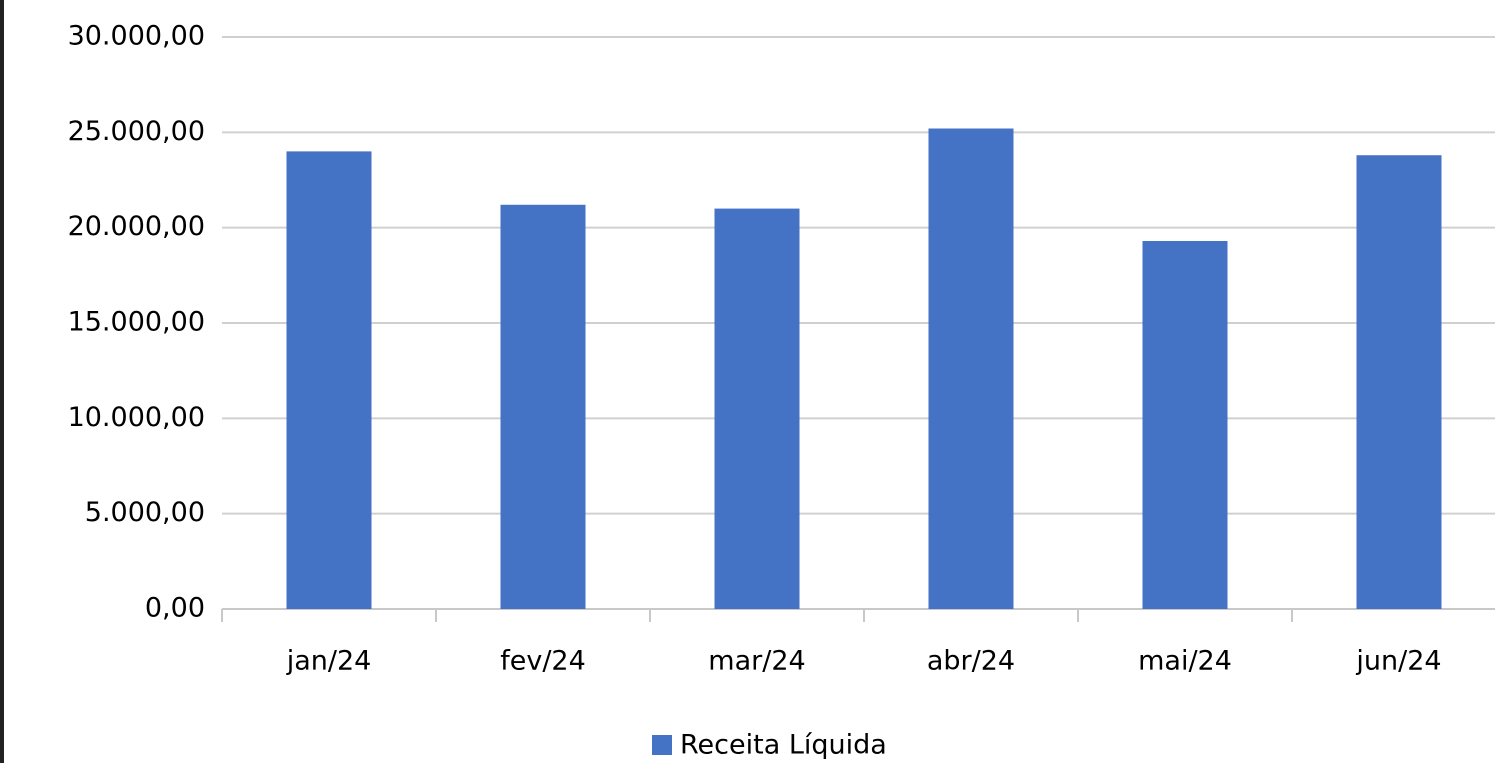 Image resolution: width=1495 pixels, height=763 pixels. Describe the element at coordinates (783, 745) in the screenshot. I see `legend-label: Receita Líquida` at that location.